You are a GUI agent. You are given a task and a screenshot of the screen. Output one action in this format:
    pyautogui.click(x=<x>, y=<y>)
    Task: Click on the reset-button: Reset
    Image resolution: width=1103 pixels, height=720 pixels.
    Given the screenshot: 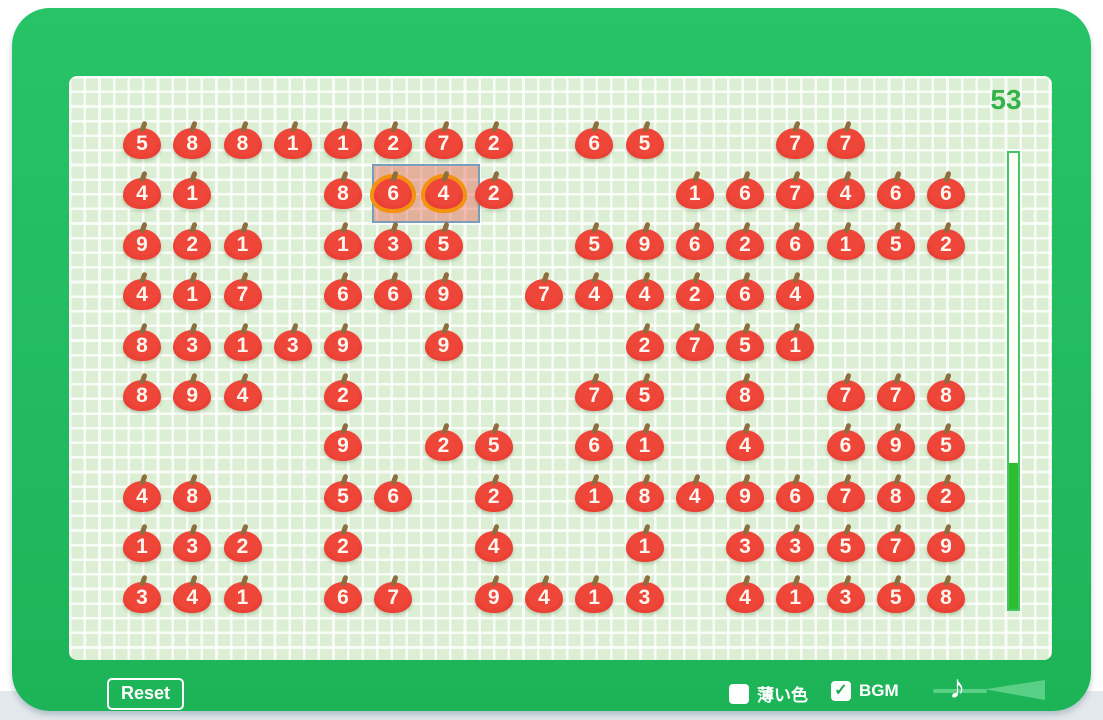 What is the action you would take?
    pyautogui.click(x=146, y=694)
    